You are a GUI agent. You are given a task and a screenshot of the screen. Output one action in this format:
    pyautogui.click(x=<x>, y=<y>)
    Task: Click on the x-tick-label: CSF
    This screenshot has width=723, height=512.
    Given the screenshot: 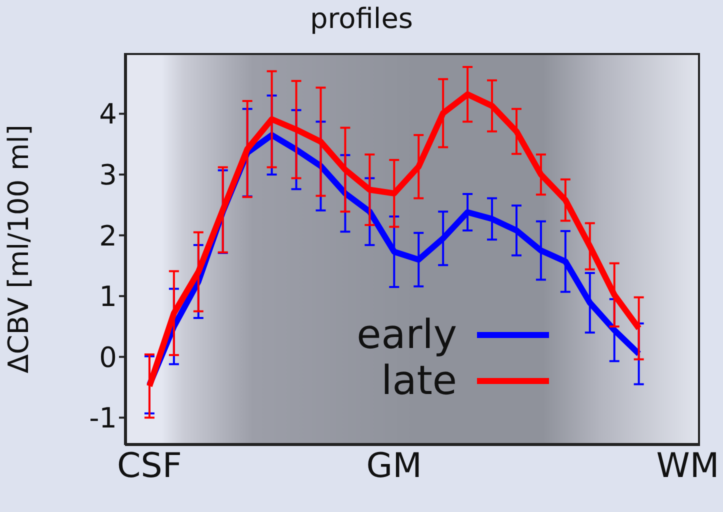 What is the action you would take?
    pyautogui.click(x=149, y=466)
    